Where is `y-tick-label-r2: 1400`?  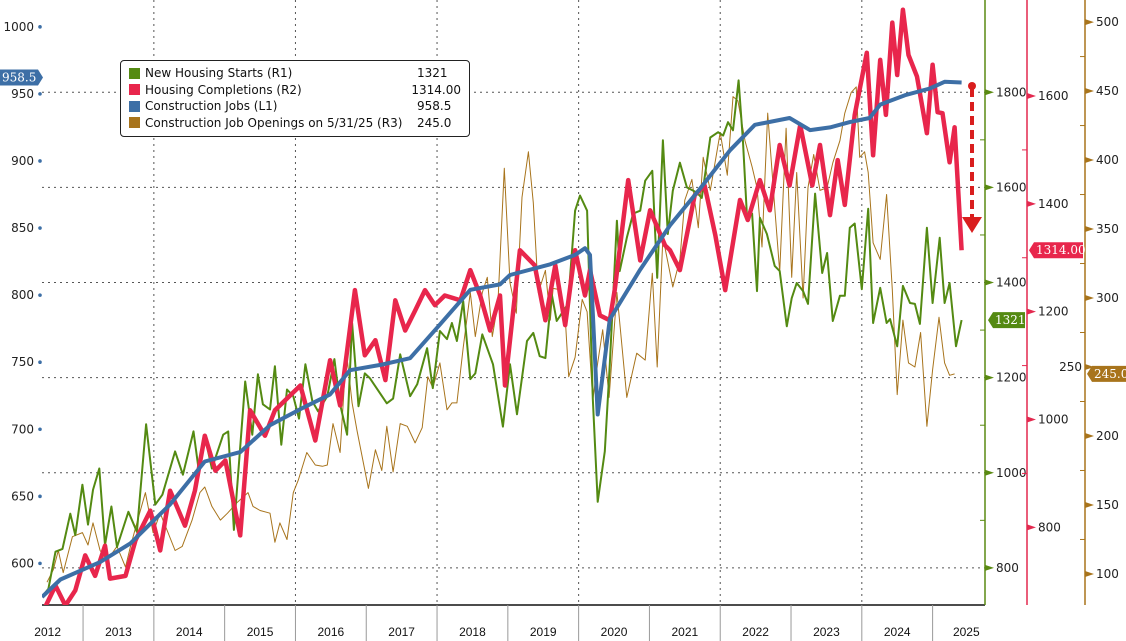 y-tick-label-r2: 1400 is located at coordinates (1053, 204).